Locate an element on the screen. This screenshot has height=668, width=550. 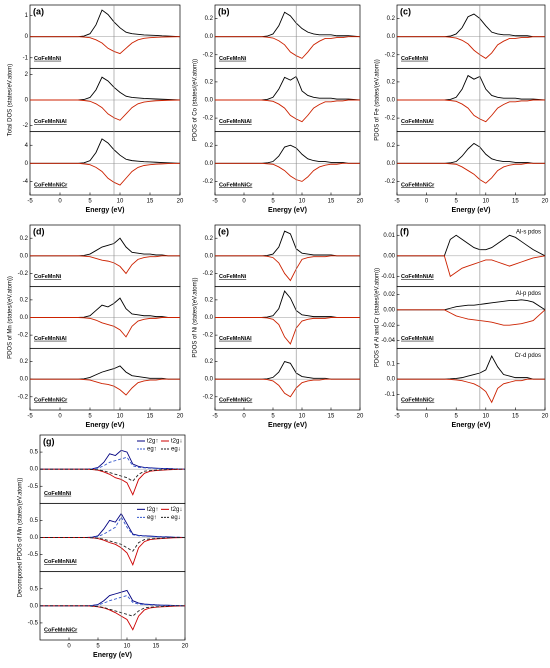
y-axis-label: PDOS of Co (states/(eV.atom)) is located at coordinates (196, 100).